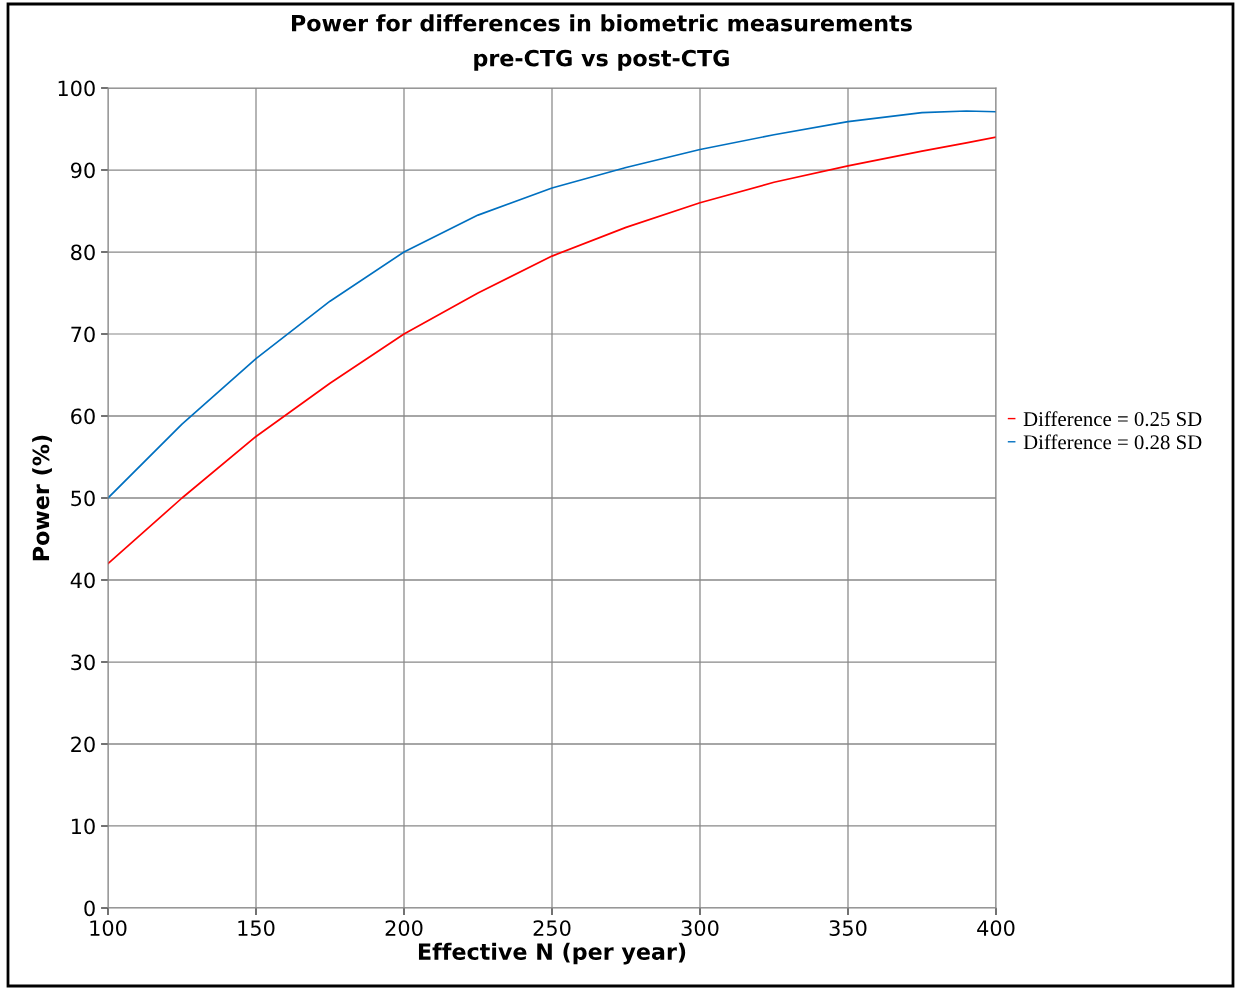  What do you see at coordinates (83, 662) in the screenshot?
I see `y-tick-label: 30` at bounding box center [83, 662].